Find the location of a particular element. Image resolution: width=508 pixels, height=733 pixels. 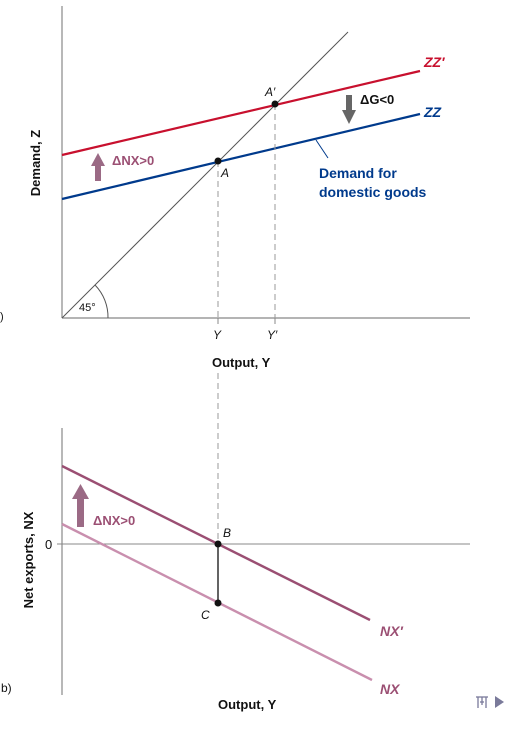

nx-label: NX is located at coordinates (390, 689).